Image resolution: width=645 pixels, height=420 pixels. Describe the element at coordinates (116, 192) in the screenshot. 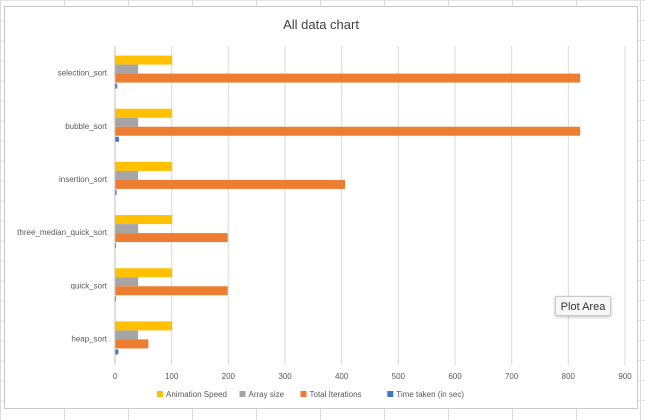

I see `bar-insertion_sort-time-taken-in-sec-` at that location.